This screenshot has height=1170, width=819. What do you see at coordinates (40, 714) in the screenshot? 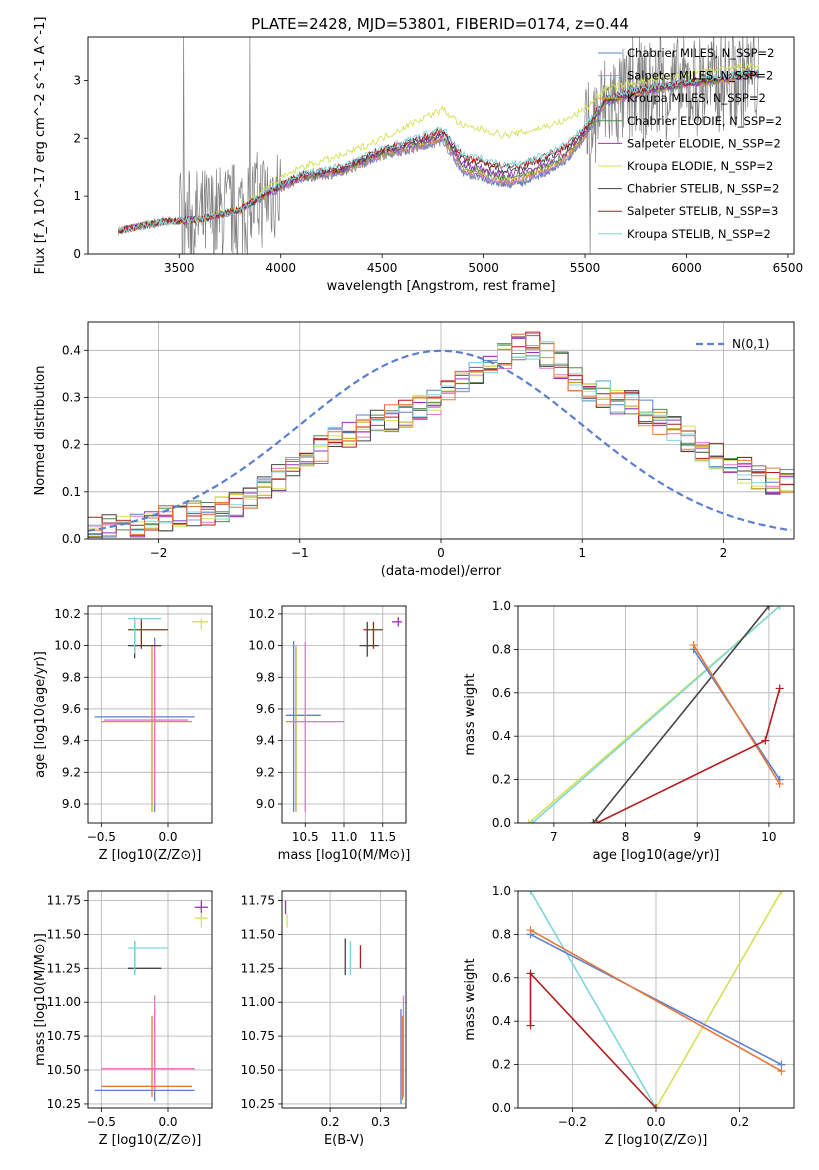
I see `y-axis-label: age [log10(age/yr)]` at bounding box center [40, 714].